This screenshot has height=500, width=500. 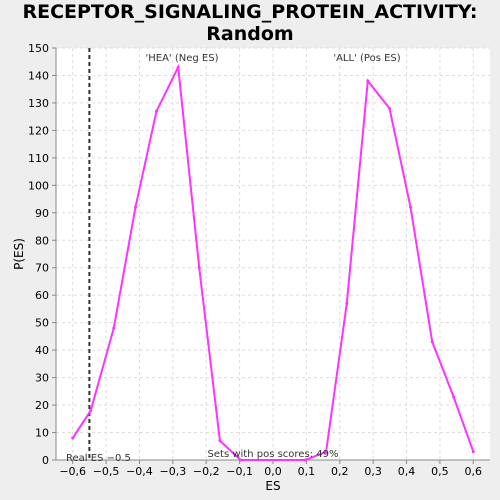 What do you see at coordinates (272, 486) in the screenshot?
I see `x-axis-title: ES` at bounding box center [272, 486].